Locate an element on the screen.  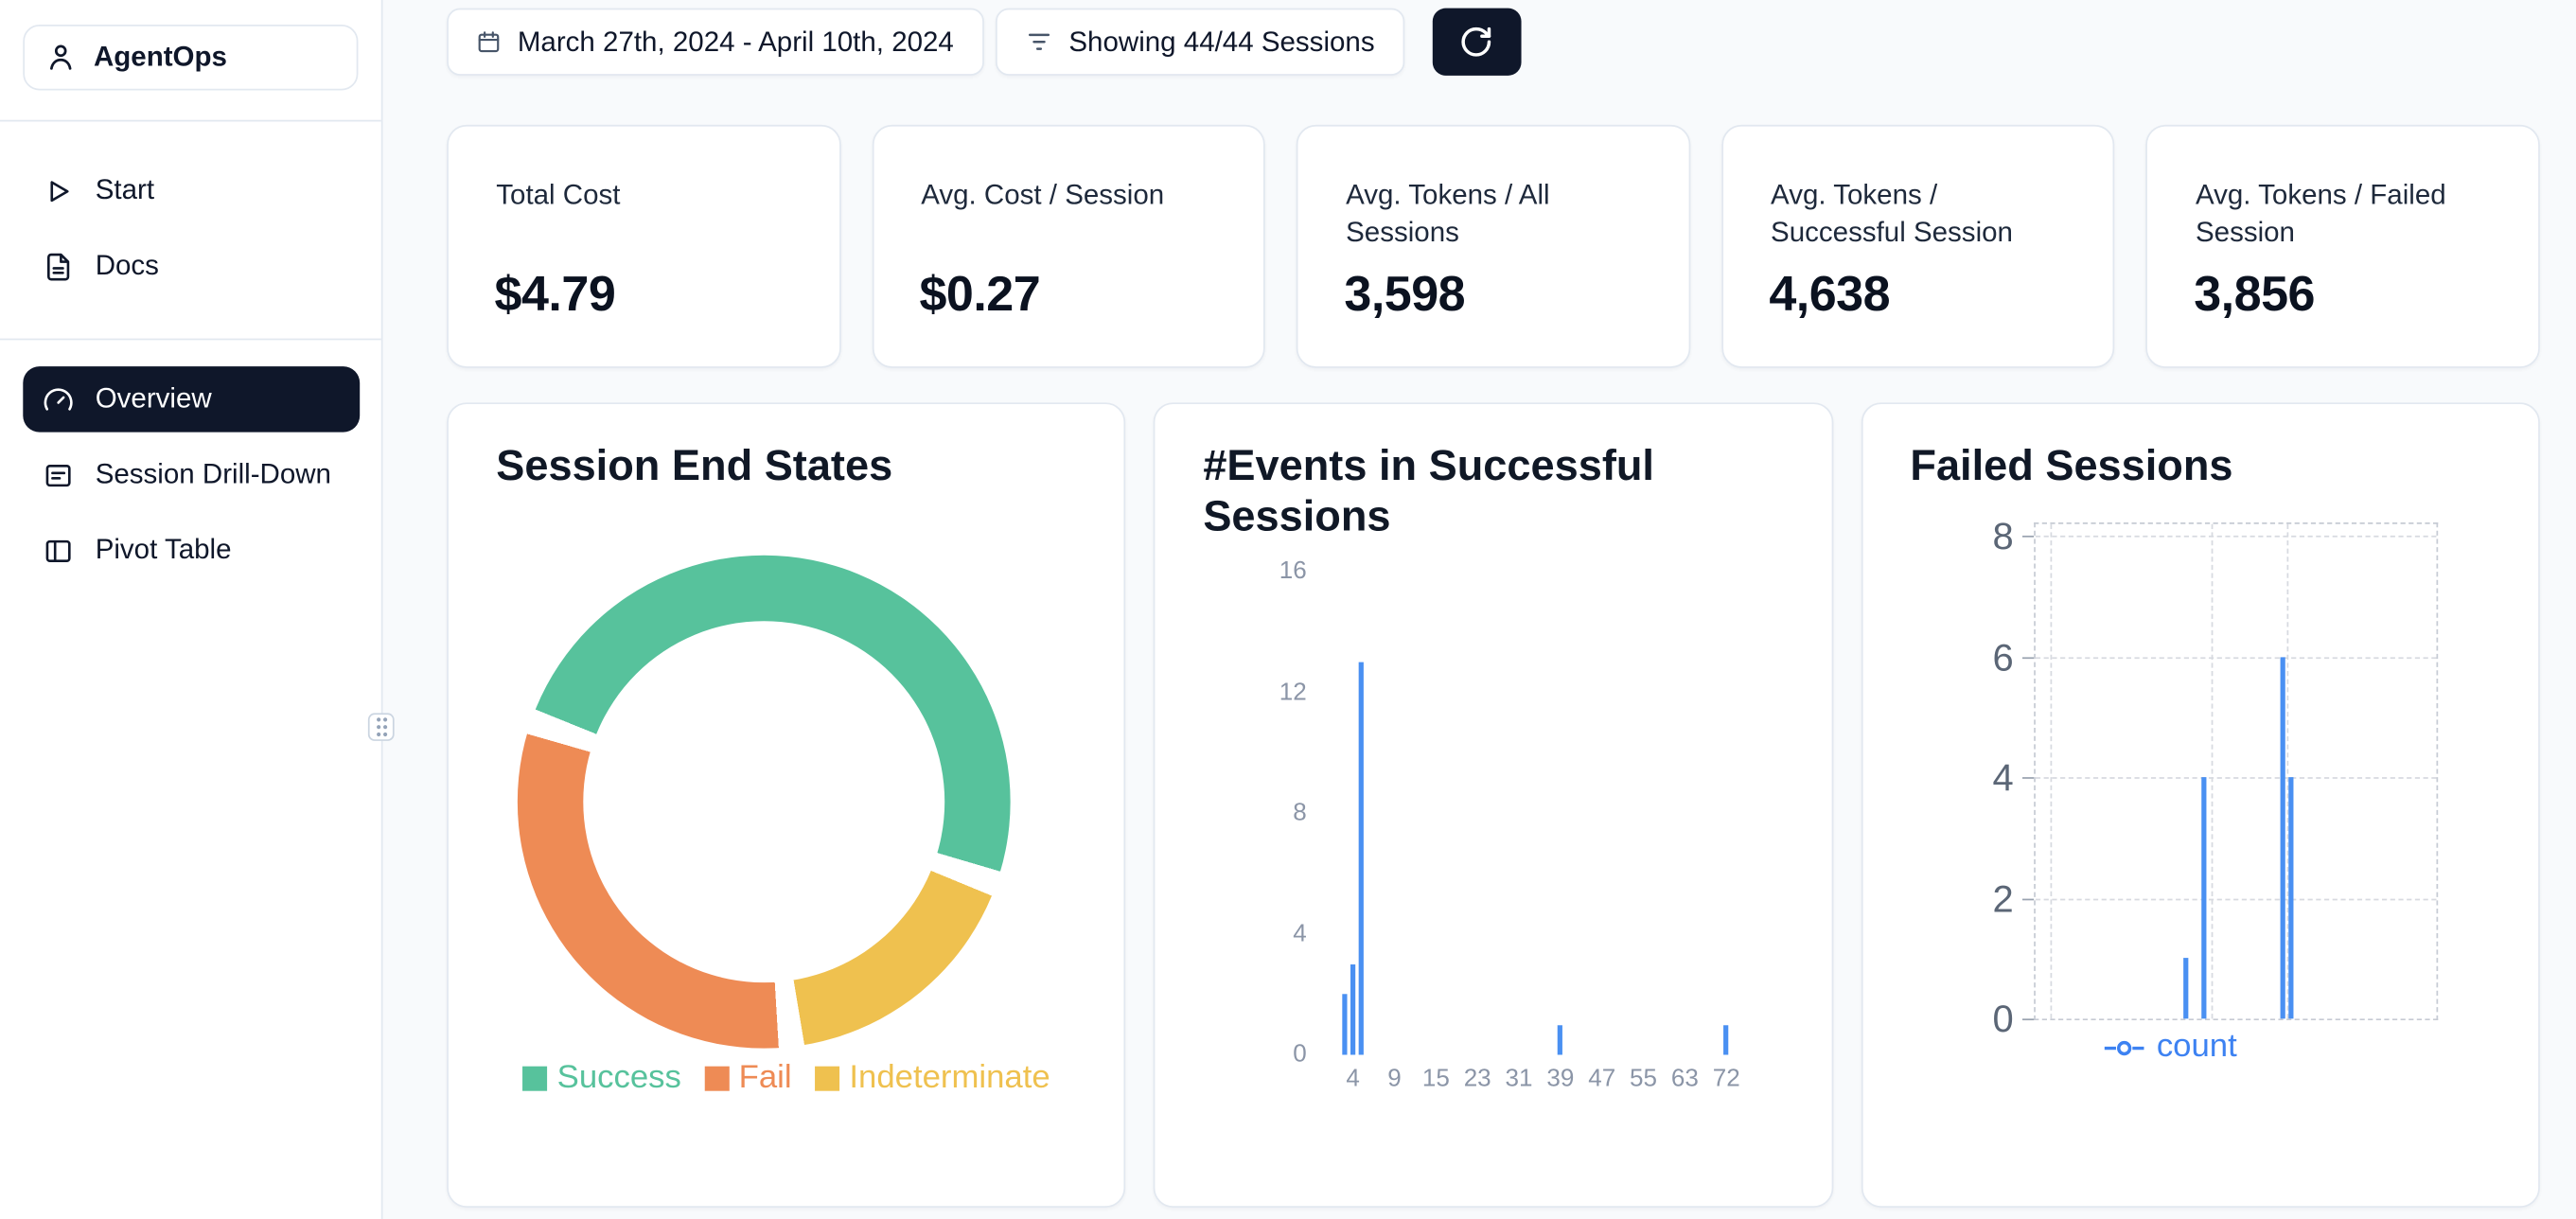
legend-swatch-indeterminate is located at coordinates (826, 1078).